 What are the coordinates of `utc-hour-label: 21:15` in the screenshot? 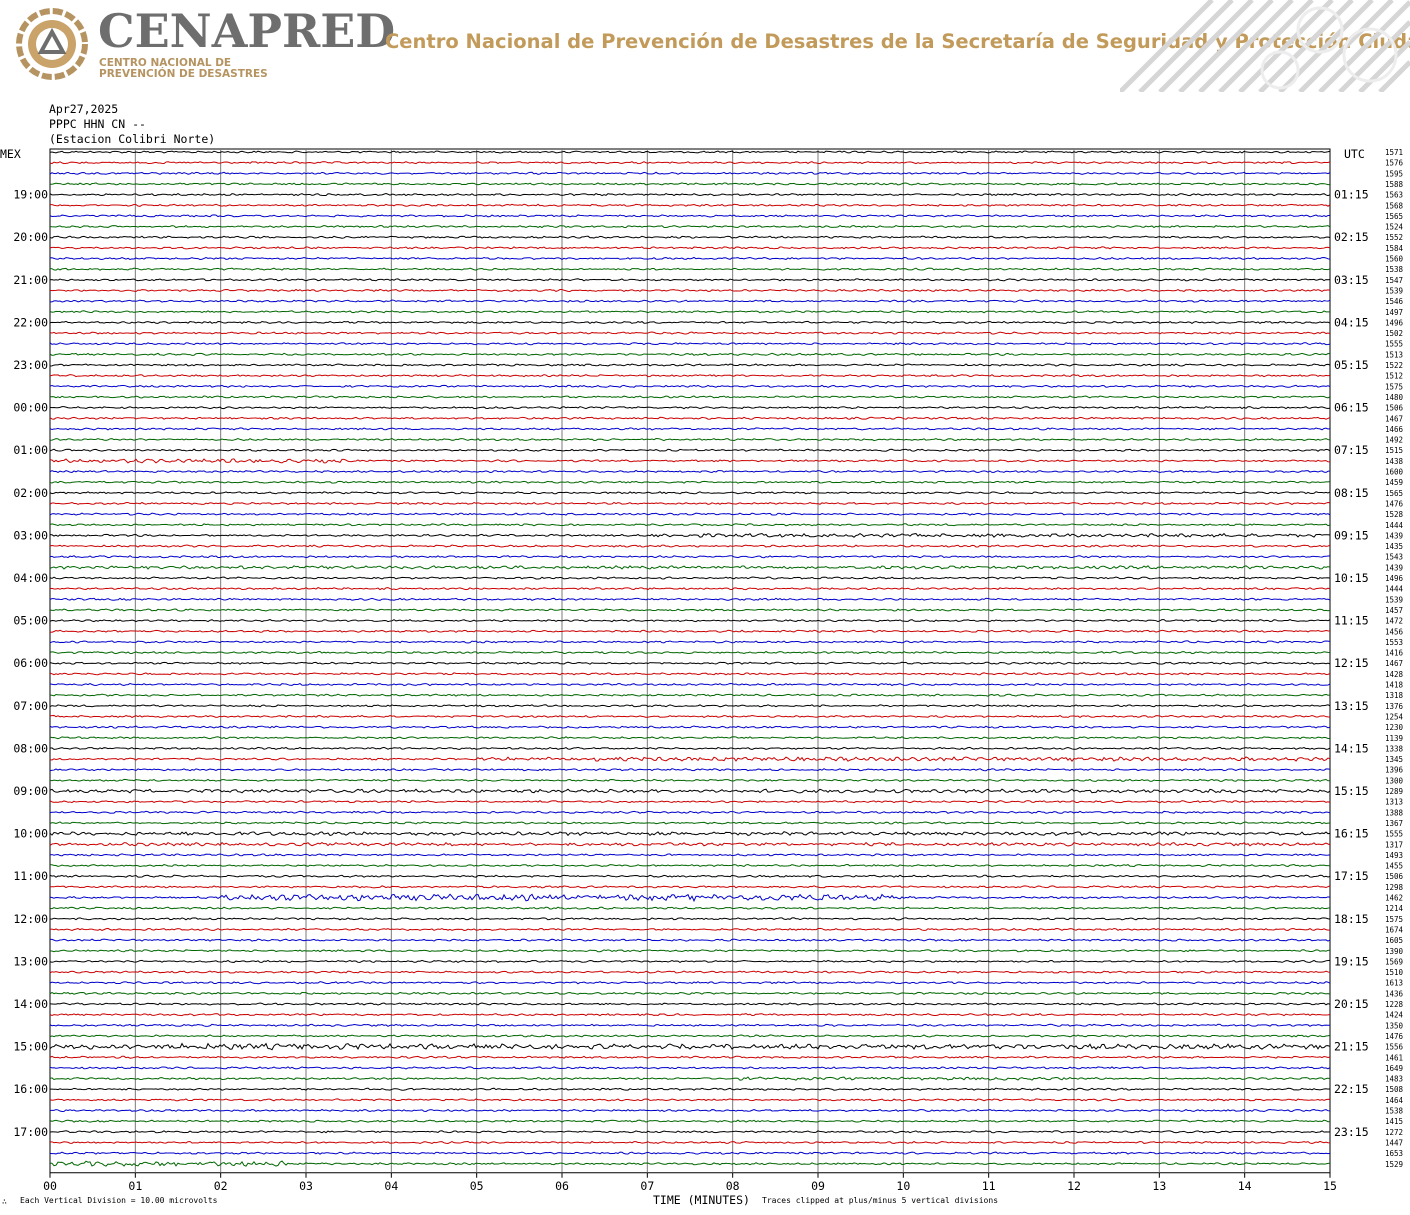 It's located at (1351, 1047).